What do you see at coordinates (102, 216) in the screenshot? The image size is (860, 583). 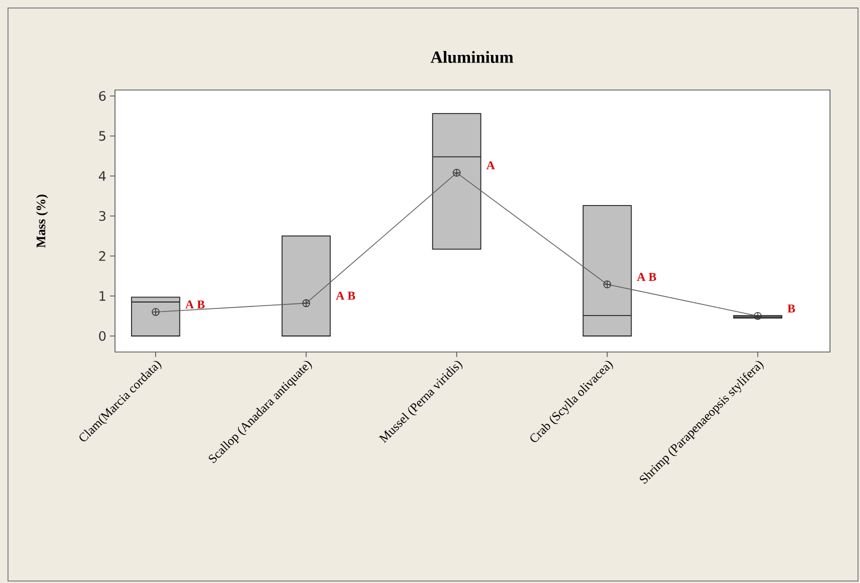 I see `y-tick-label: 3` at bounding box center [102, 216].